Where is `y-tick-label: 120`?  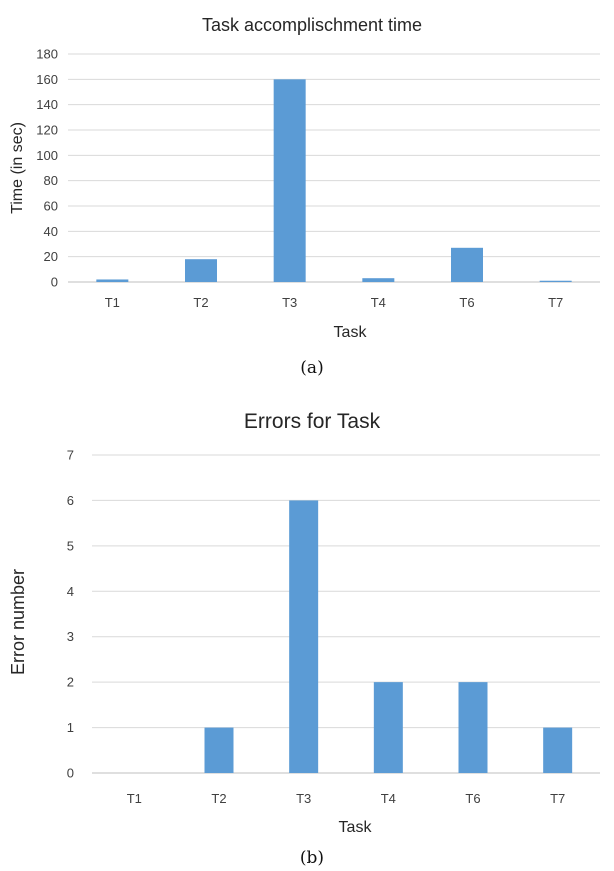 y-tick-label: 120 is located at coordinates (47, 130).